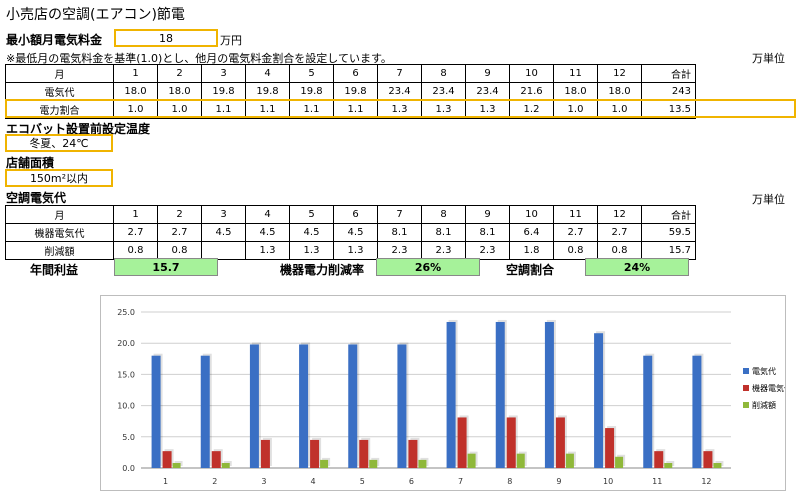 The image size is (800, 498). I want to click on unit-label-1: 万単位, so click(768, 58).